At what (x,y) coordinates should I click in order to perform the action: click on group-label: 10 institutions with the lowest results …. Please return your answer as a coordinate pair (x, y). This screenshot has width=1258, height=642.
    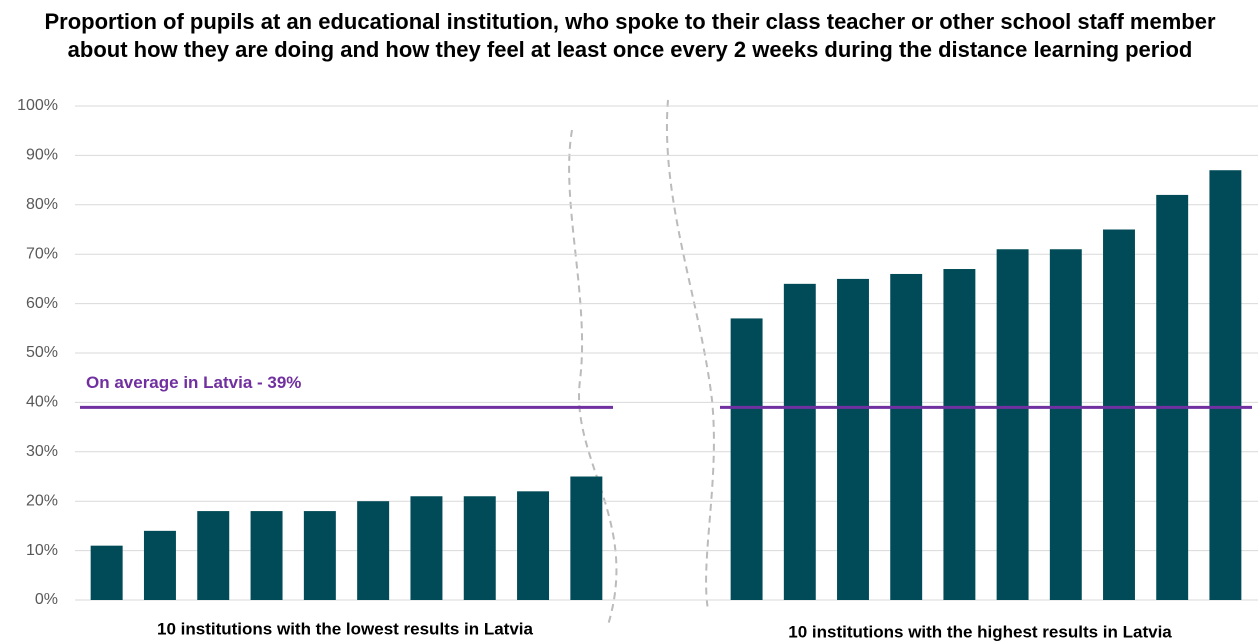
    Looking at the image, I should click on (345, 628).